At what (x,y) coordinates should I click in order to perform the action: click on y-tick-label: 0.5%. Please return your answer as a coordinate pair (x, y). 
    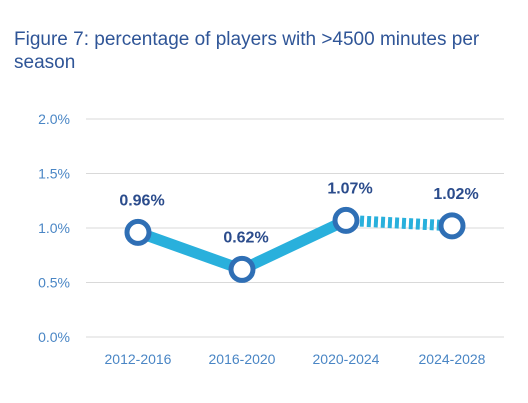
    Looking at the image, I should click on (54, 283).